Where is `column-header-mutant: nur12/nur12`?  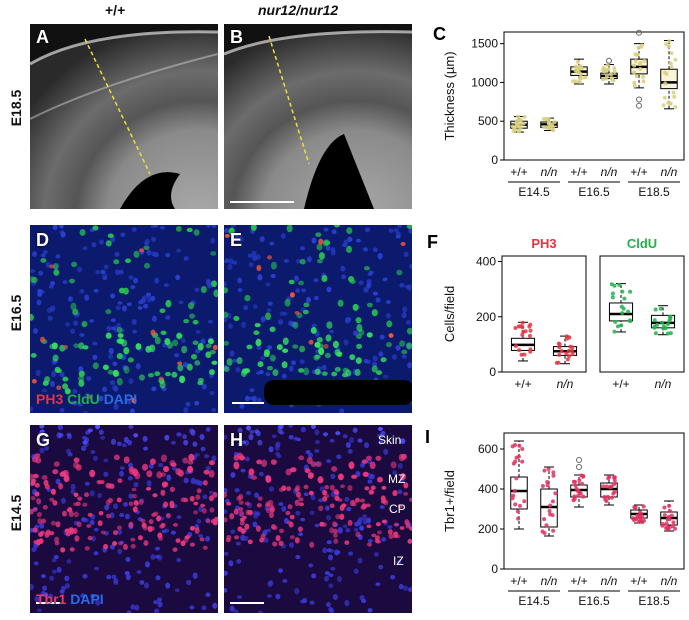 column-header-mutant: nur12/nur12 is located at coordinates (298, 10).